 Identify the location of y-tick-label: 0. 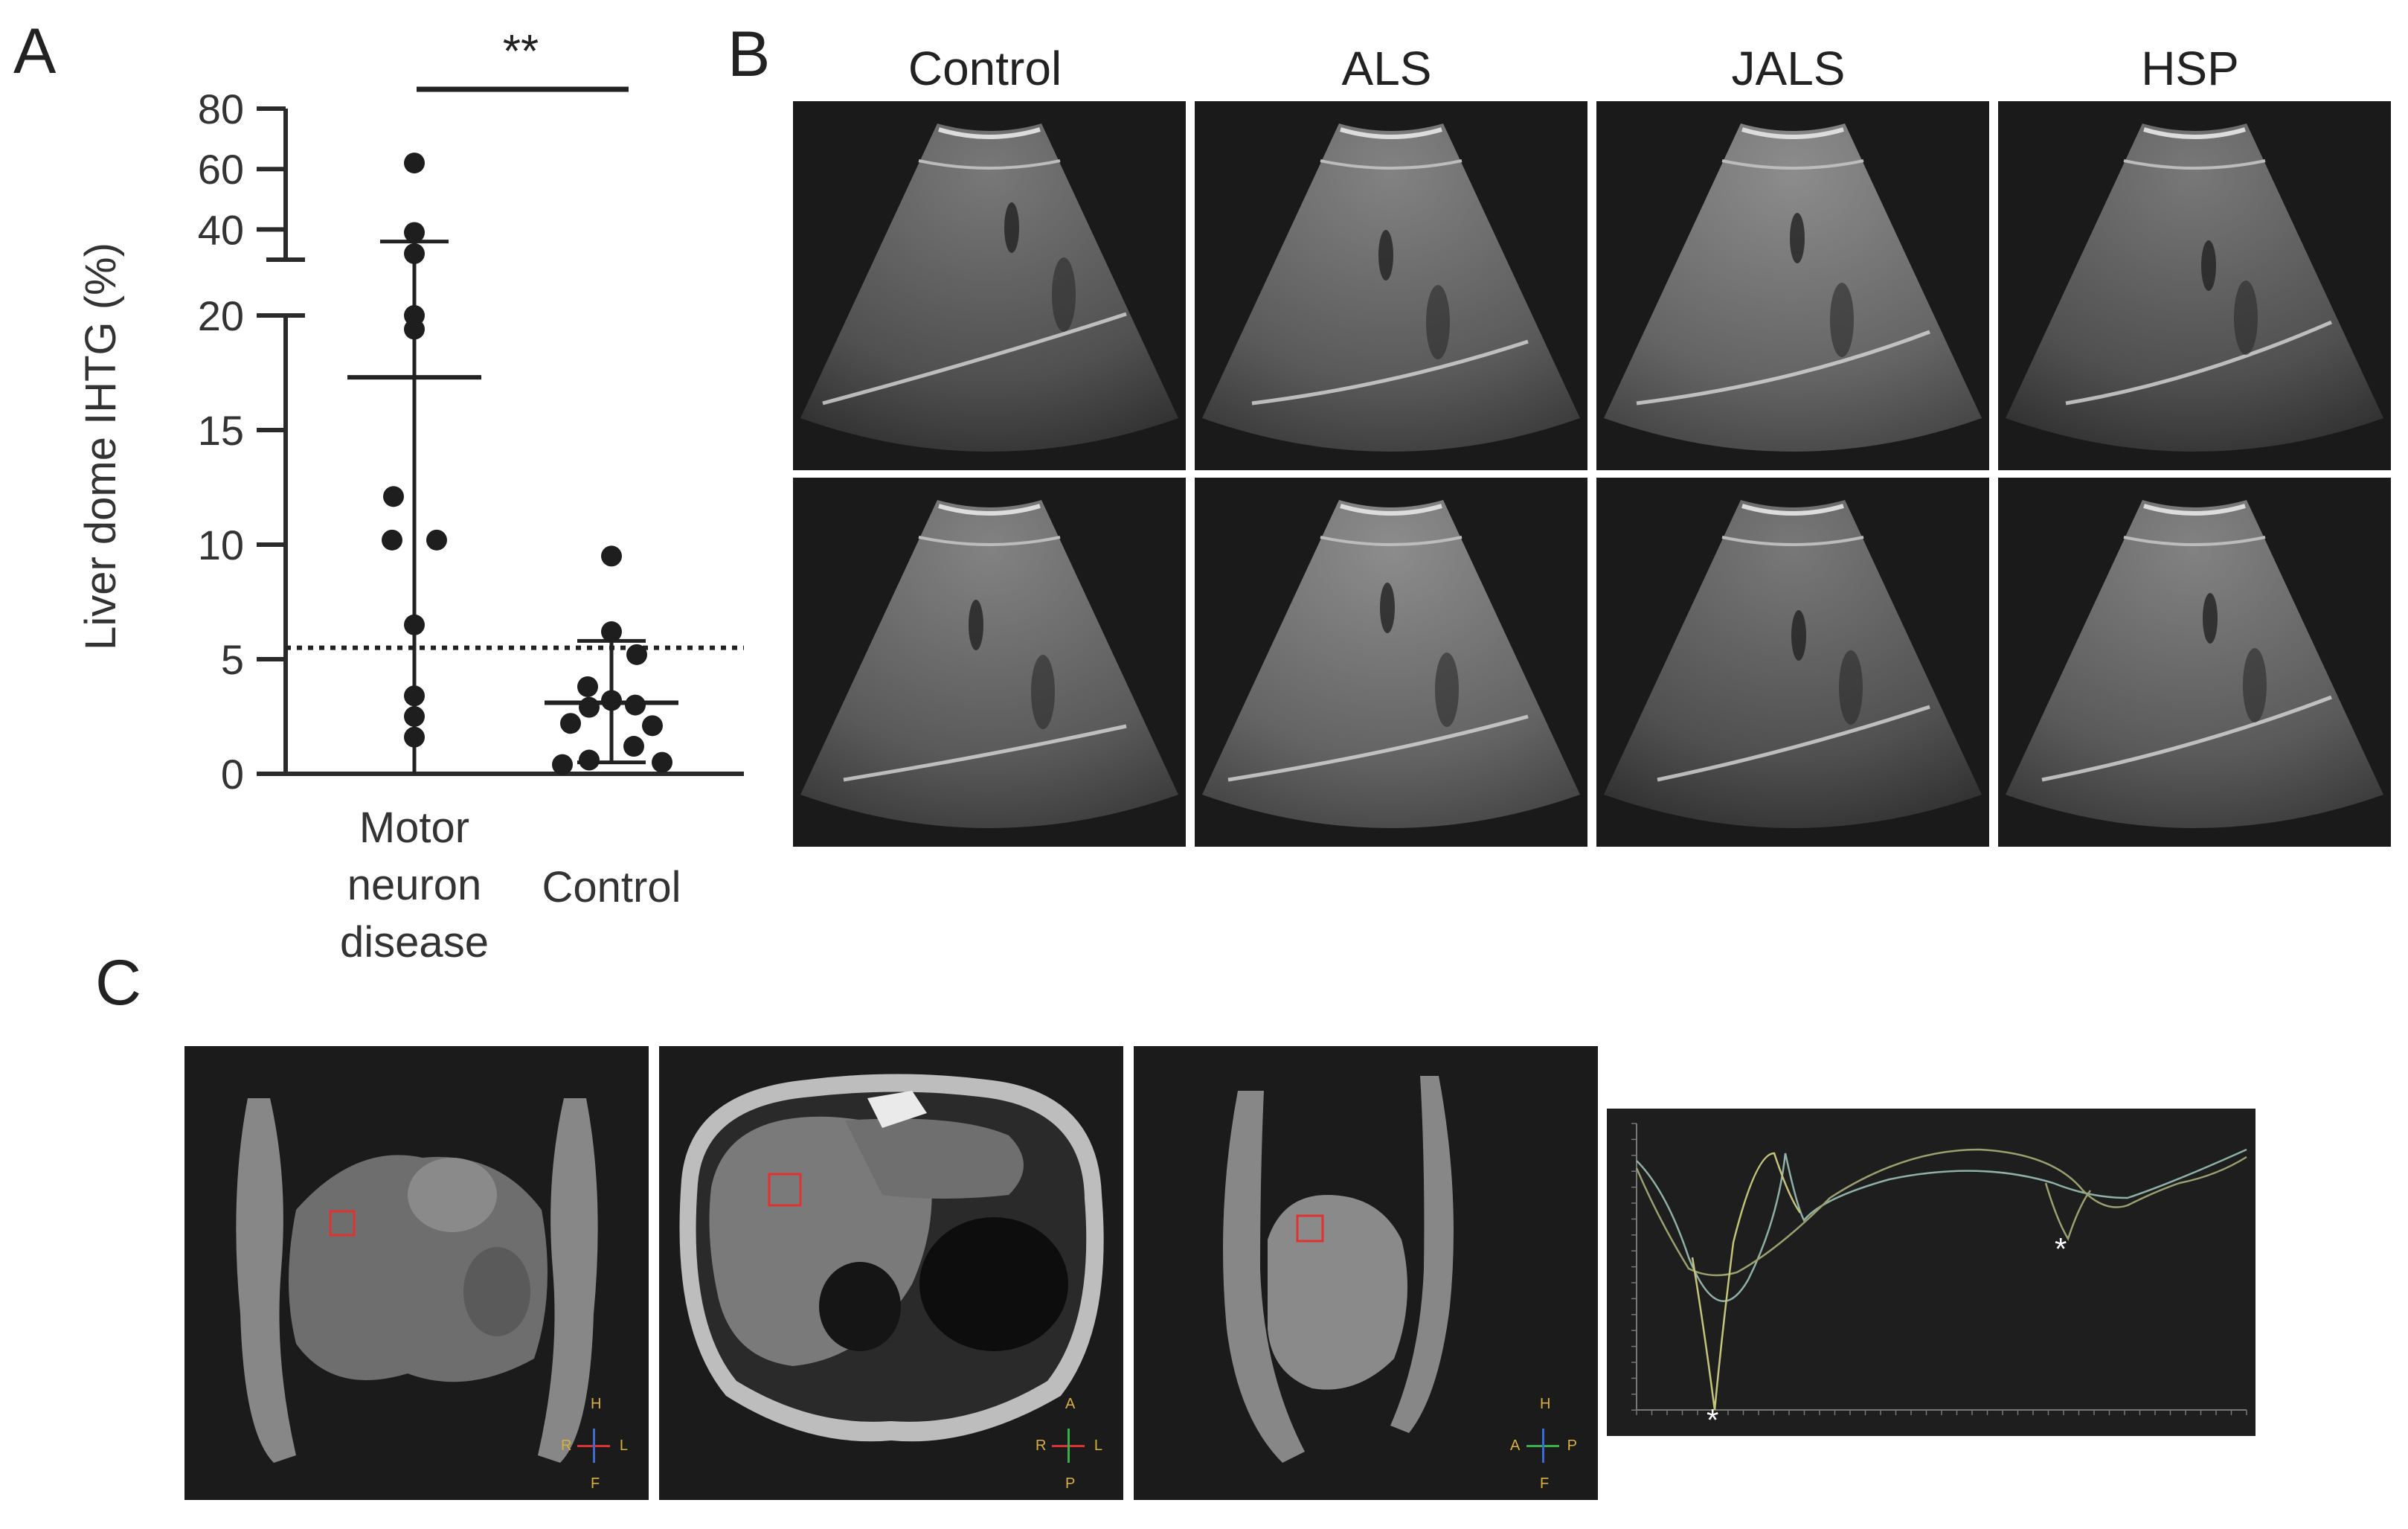
(232, 774).